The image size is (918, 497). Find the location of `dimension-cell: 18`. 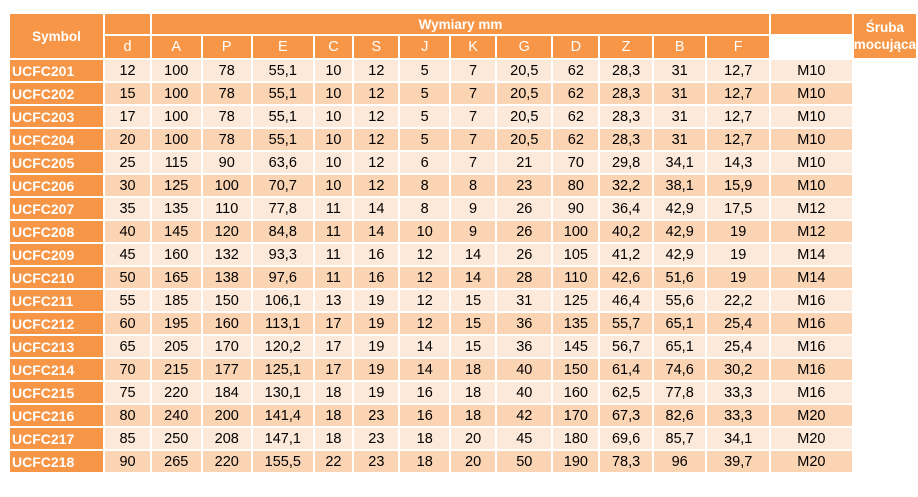

dimension-cell: 18 is located at coordinates (425, 461).